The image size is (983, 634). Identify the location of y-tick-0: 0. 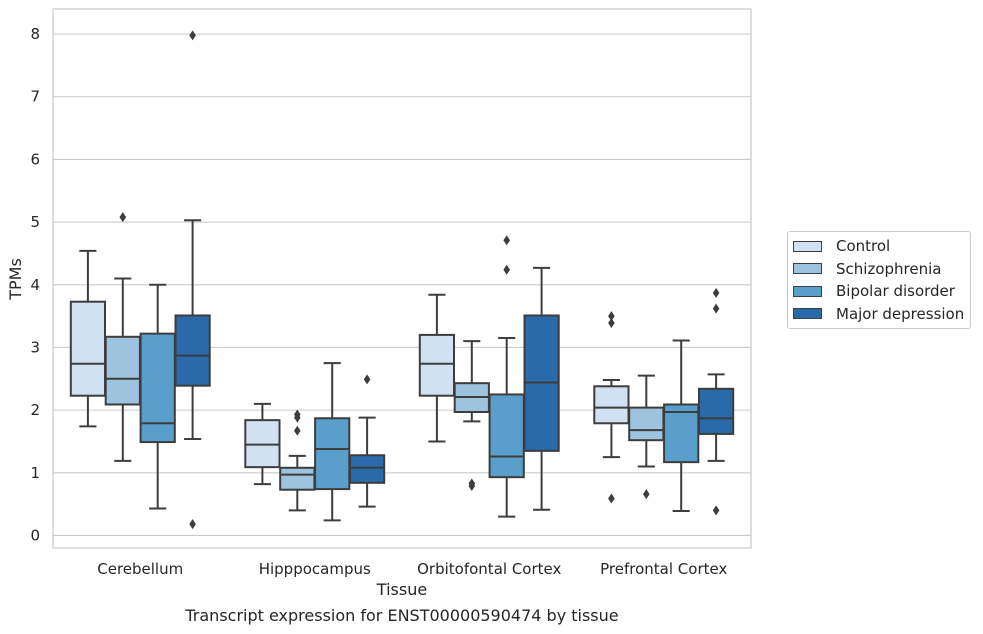
(35, 535).